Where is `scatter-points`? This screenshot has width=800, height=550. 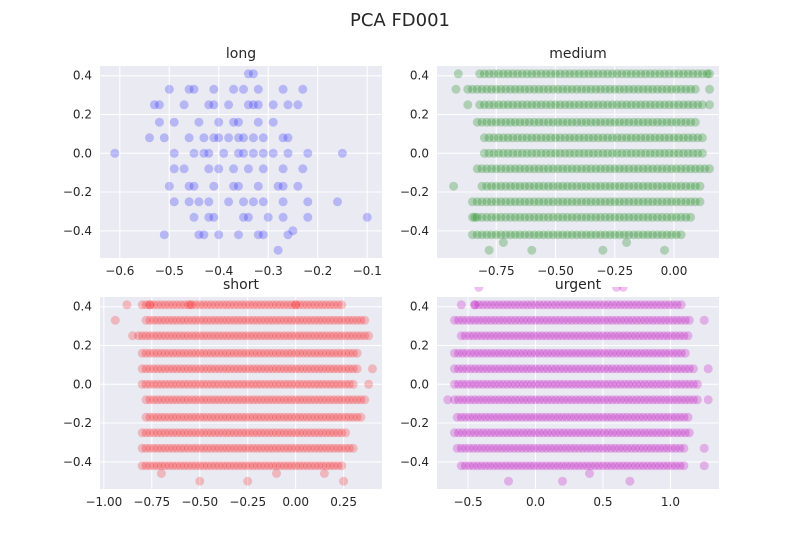 scatter-points is located at coordinates (241, 162).